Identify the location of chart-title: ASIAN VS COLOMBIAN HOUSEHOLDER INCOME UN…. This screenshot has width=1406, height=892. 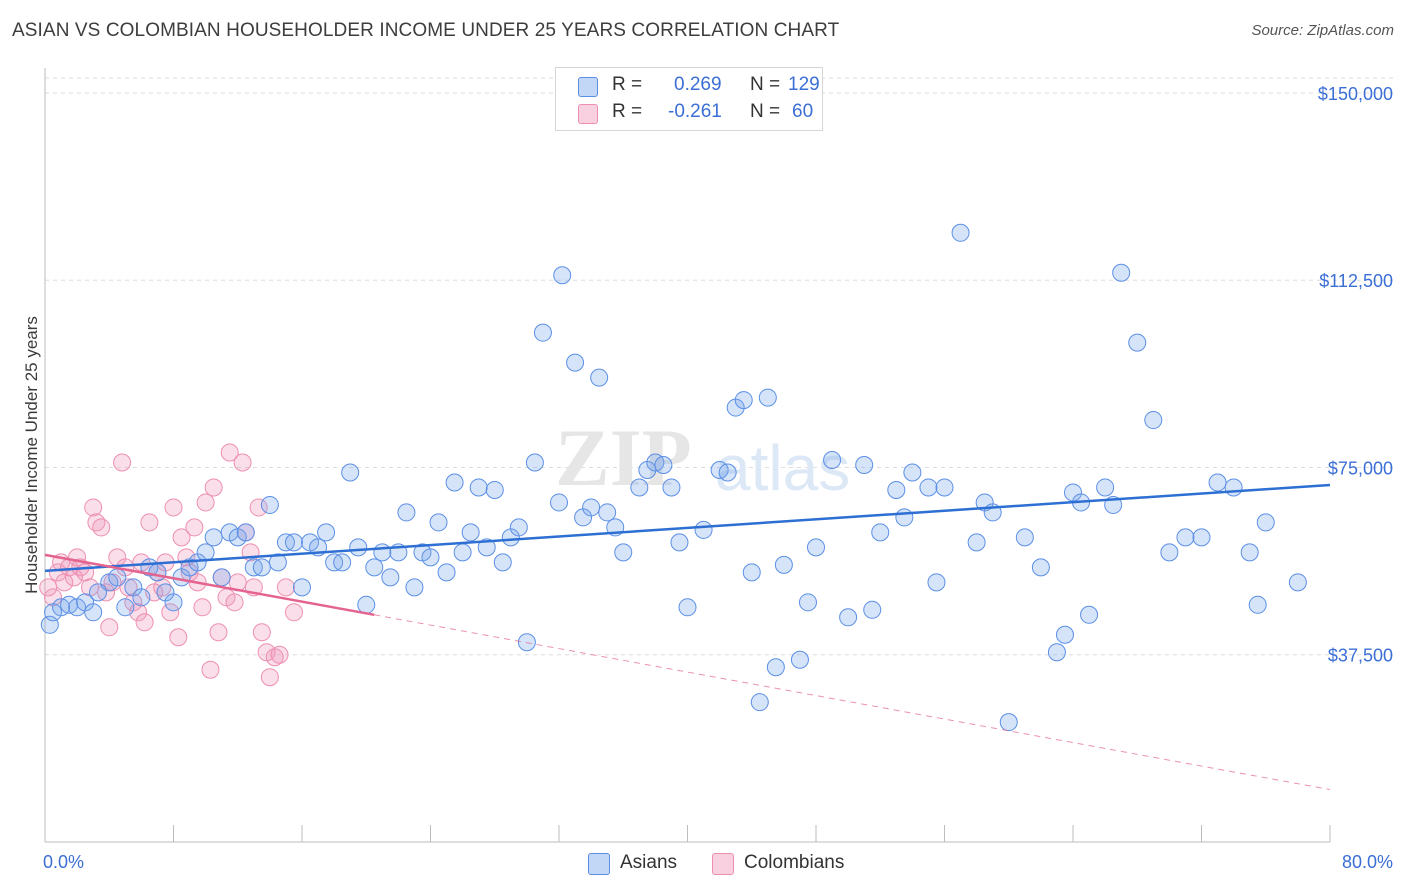
(426, 30).